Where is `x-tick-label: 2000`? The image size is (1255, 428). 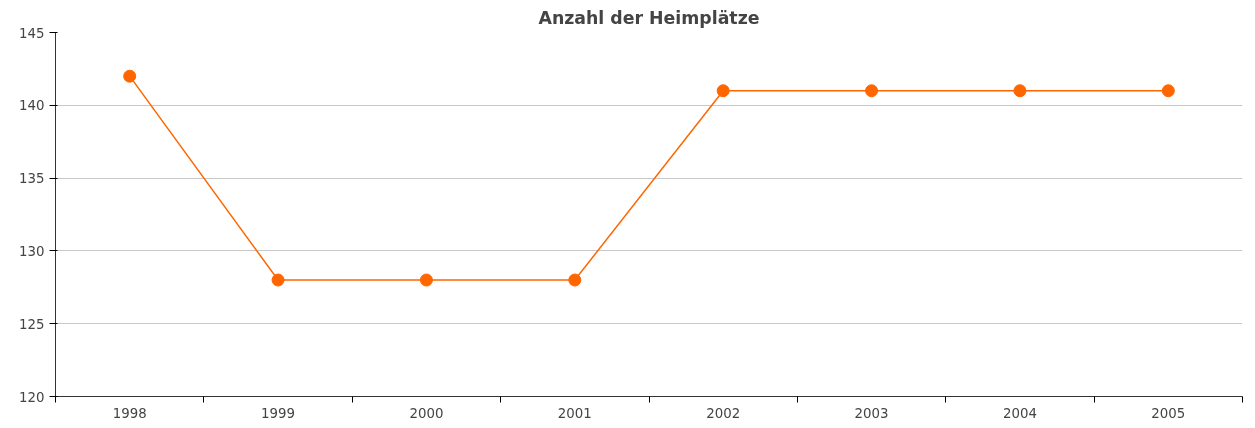
x-tick-label: 2000 is located at coordinates (426, 413).